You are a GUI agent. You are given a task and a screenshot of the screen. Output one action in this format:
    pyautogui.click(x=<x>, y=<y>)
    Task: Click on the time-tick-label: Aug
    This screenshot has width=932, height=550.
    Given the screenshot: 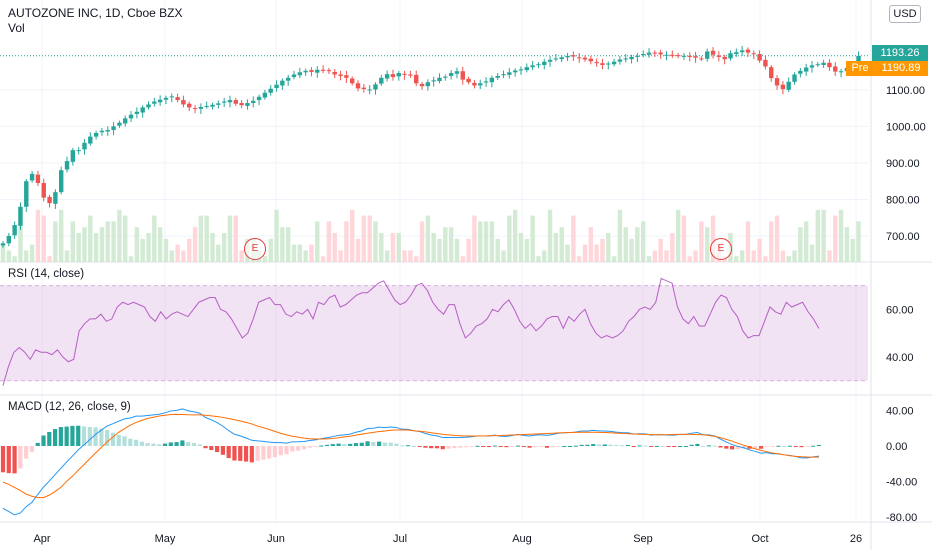 What is the action you would take?
    pyautogui.click(x=522, y=539)
    